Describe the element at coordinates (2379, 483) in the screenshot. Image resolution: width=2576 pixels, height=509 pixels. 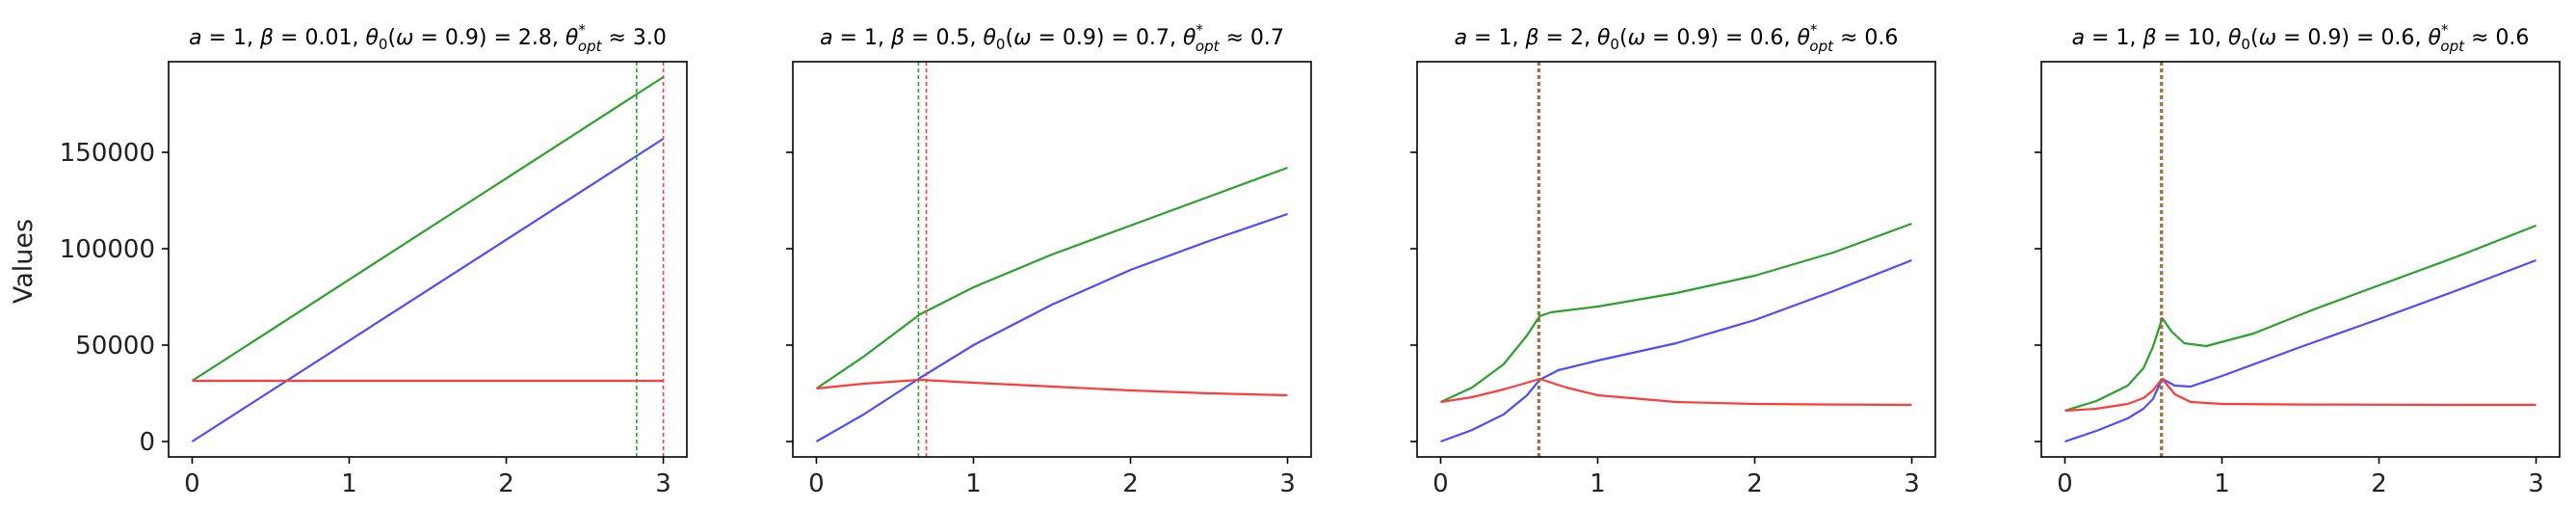
I see `subplot-4-xtick-label-2: 2` at that location.